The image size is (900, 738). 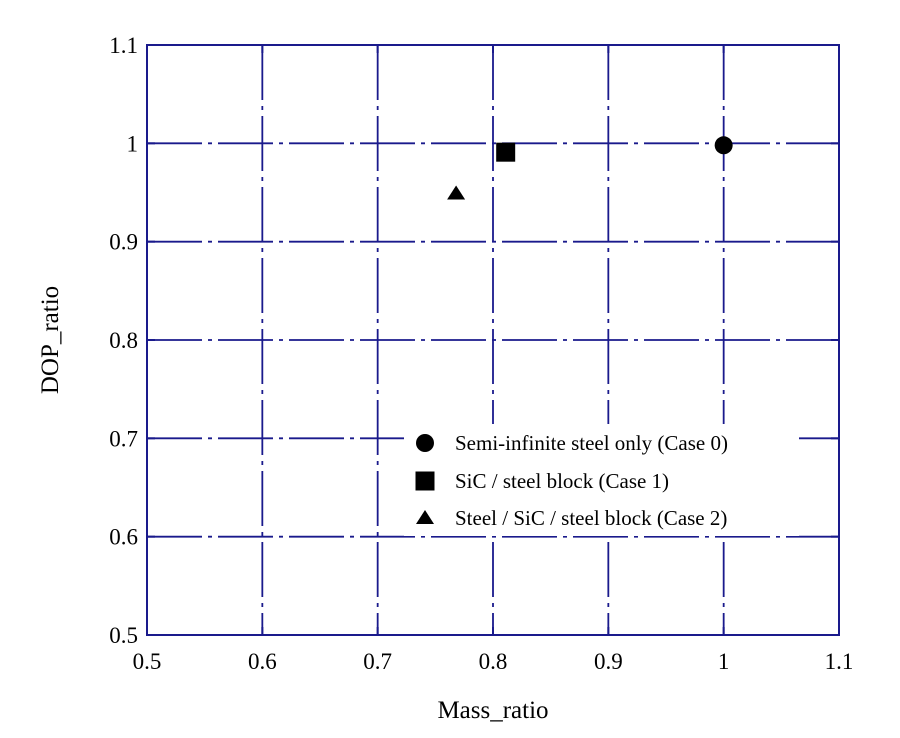 What do you see at coordinates (123, 537) in the screenshot?
I see `y-tick-label: 0.6` at bounding box center [123, 537].